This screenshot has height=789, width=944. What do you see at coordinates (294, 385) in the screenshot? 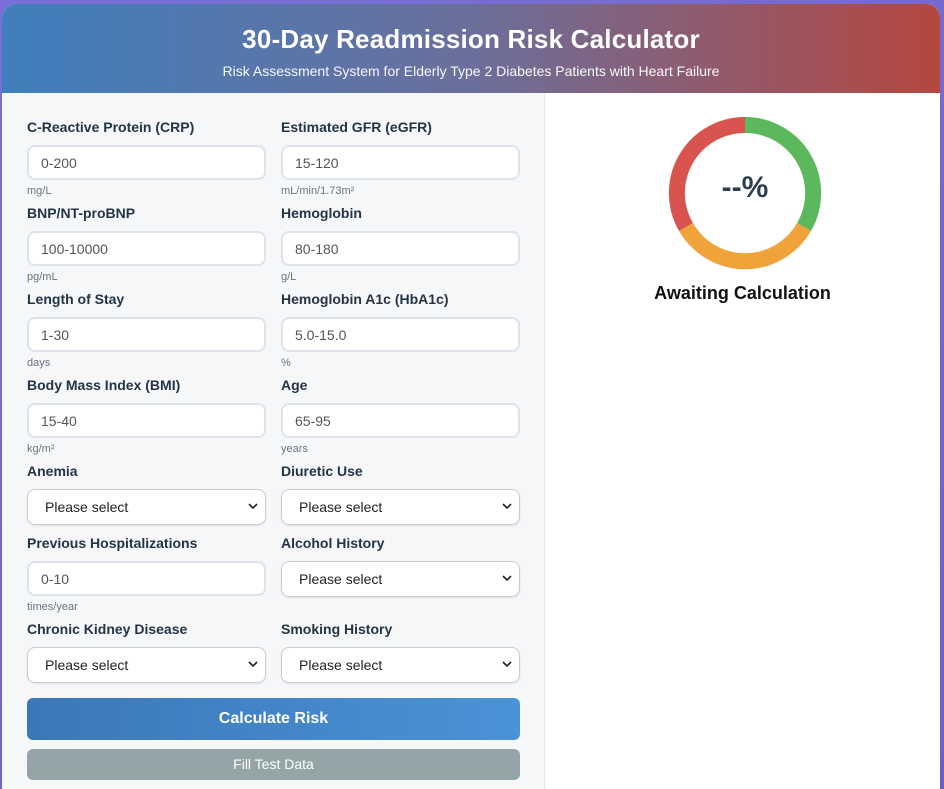
I see `age-label: Age` at bounding box center [294, 385].